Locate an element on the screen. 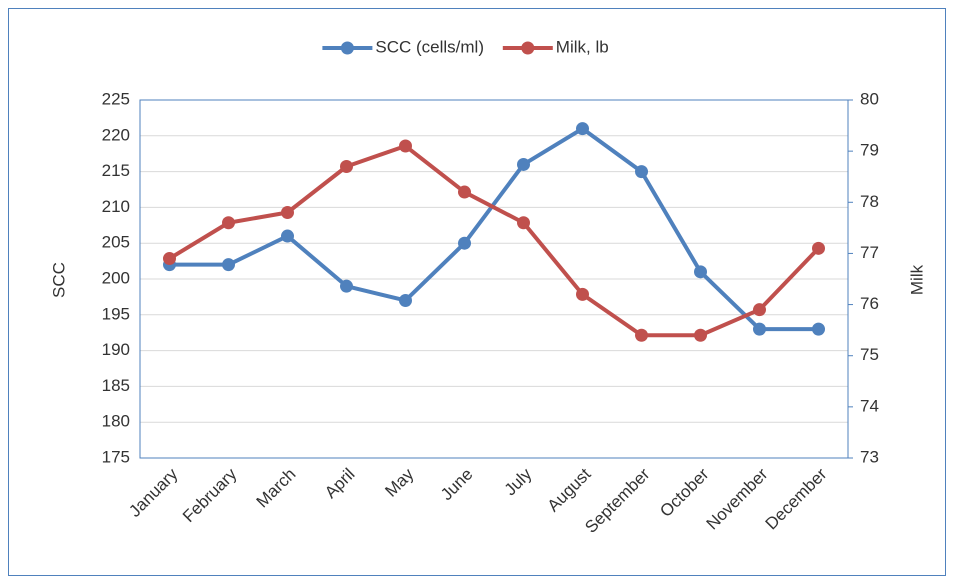 Image resolution: width=954 pixels, height=583 pixels. legend-label: Milk, lb is located at coordinates (582, 46).